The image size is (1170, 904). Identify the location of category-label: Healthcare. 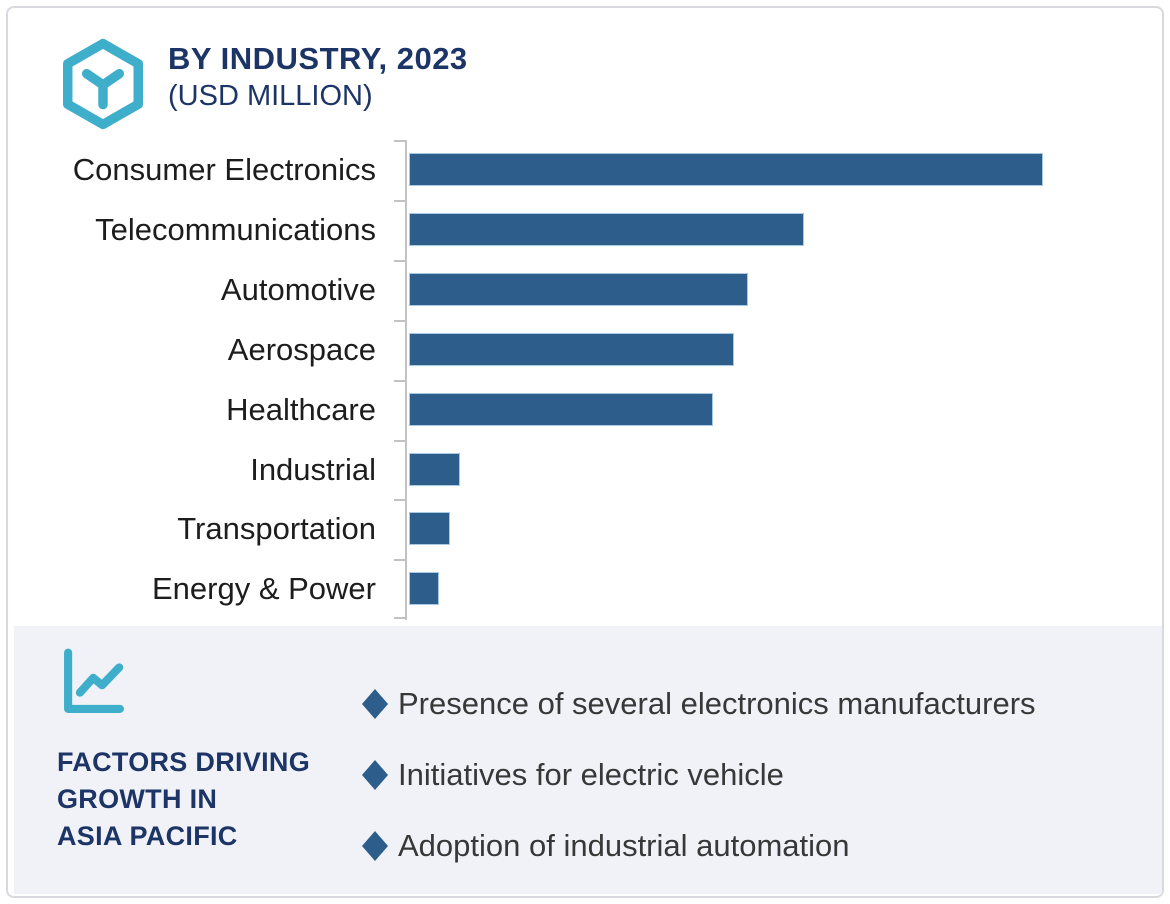
(301, 409).